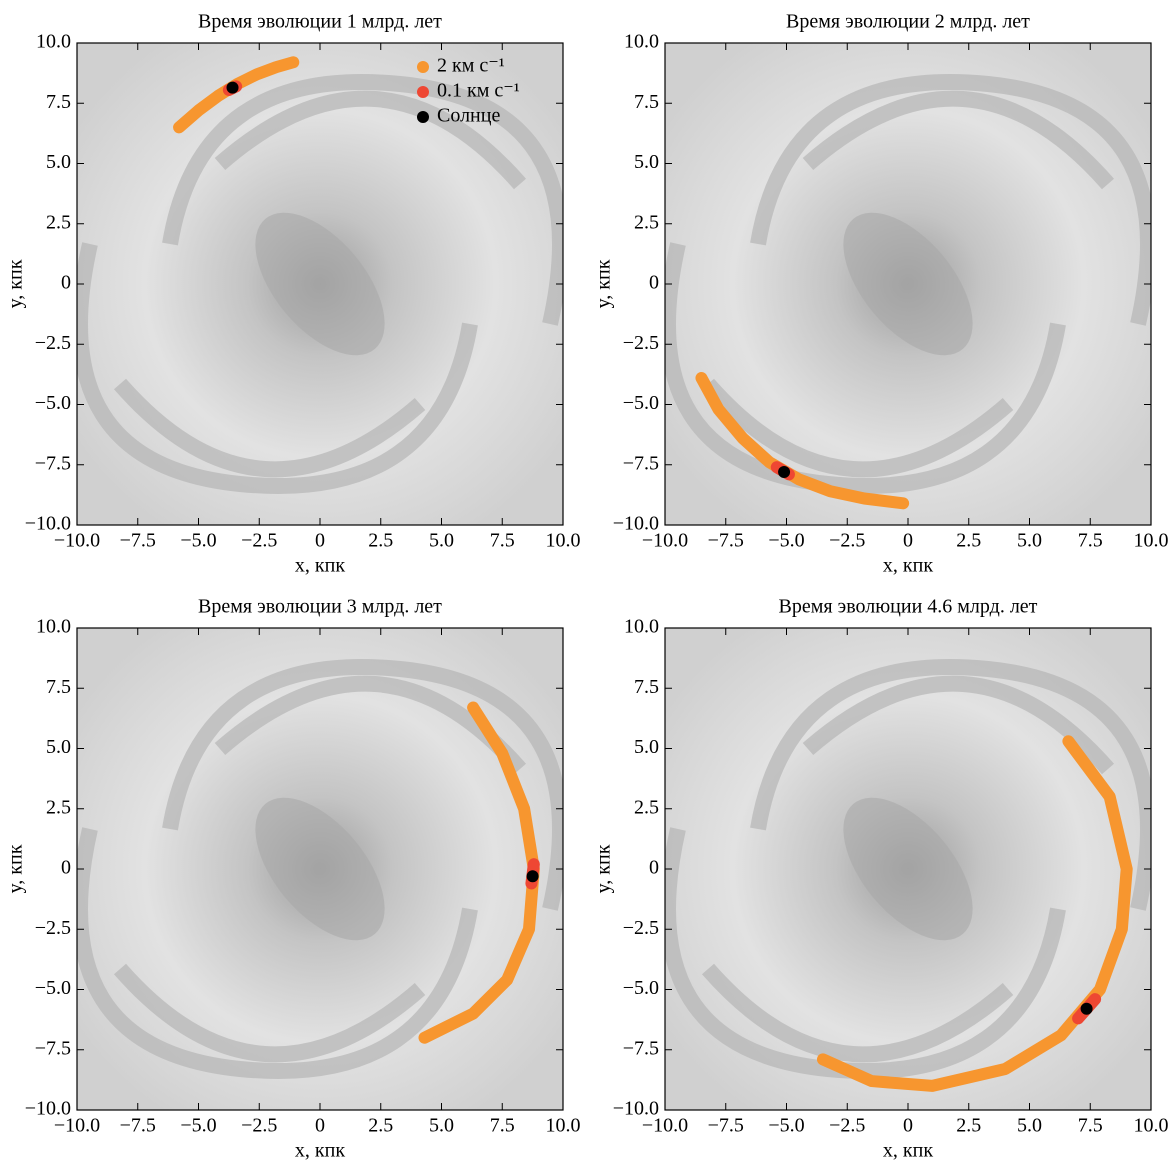 The width and height of the screenshot is (1175, 1166). What do you see at coordinates (478, 91) in the screenshot?
I see `legend-label: 0.1 км с⁻¹` at bounding box center [478, 91].